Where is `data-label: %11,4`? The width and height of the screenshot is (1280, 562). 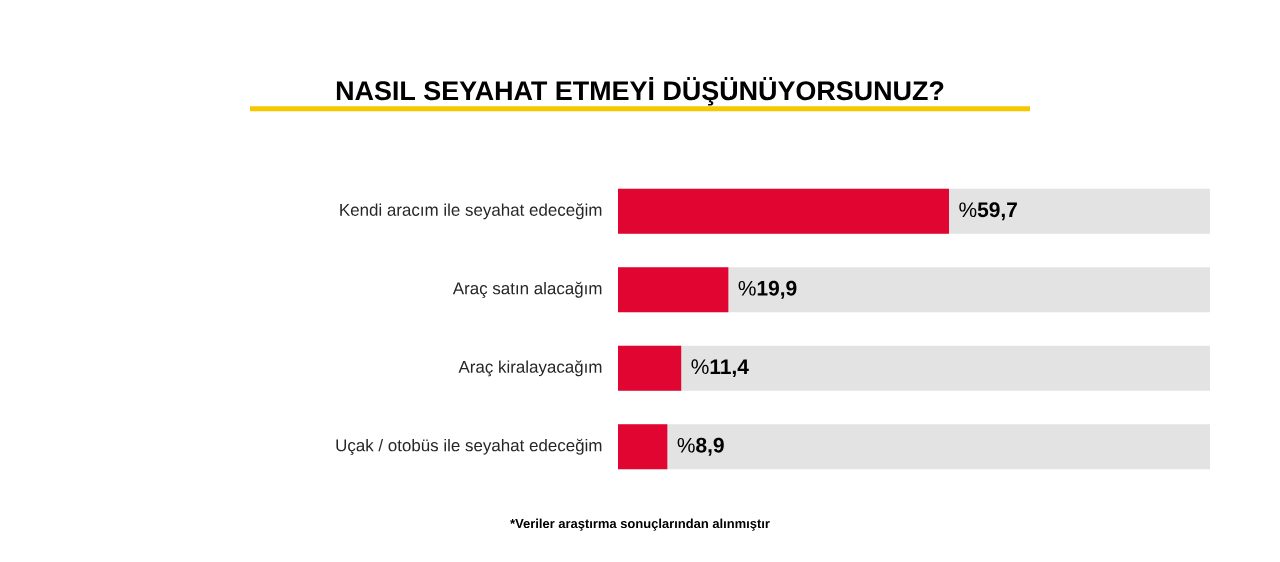
data-label: %11,4 is located at coordinates (720, 368).